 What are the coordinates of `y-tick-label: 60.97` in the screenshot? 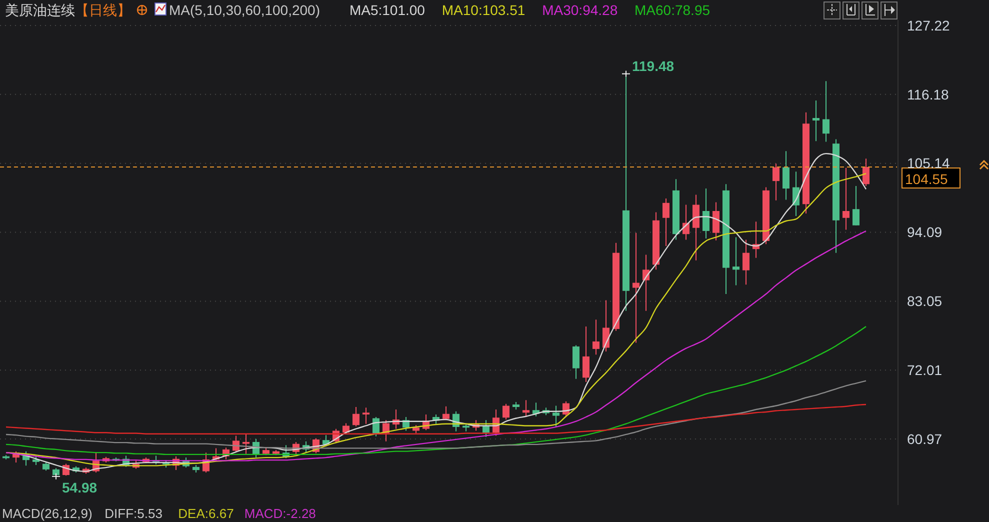 It's located at (924, 438).